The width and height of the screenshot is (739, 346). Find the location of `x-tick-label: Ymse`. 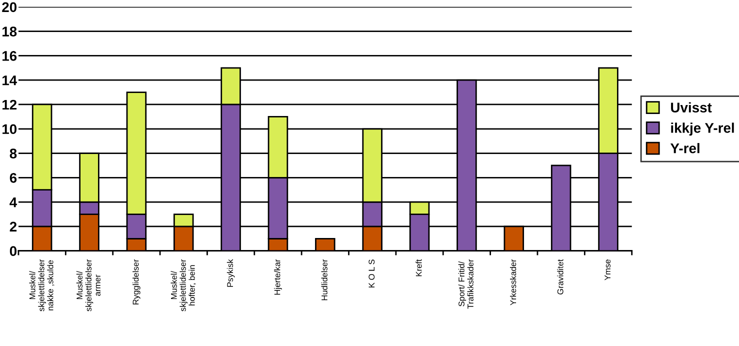

x-tick-label: Ymse is located at coordinates (607, 270).